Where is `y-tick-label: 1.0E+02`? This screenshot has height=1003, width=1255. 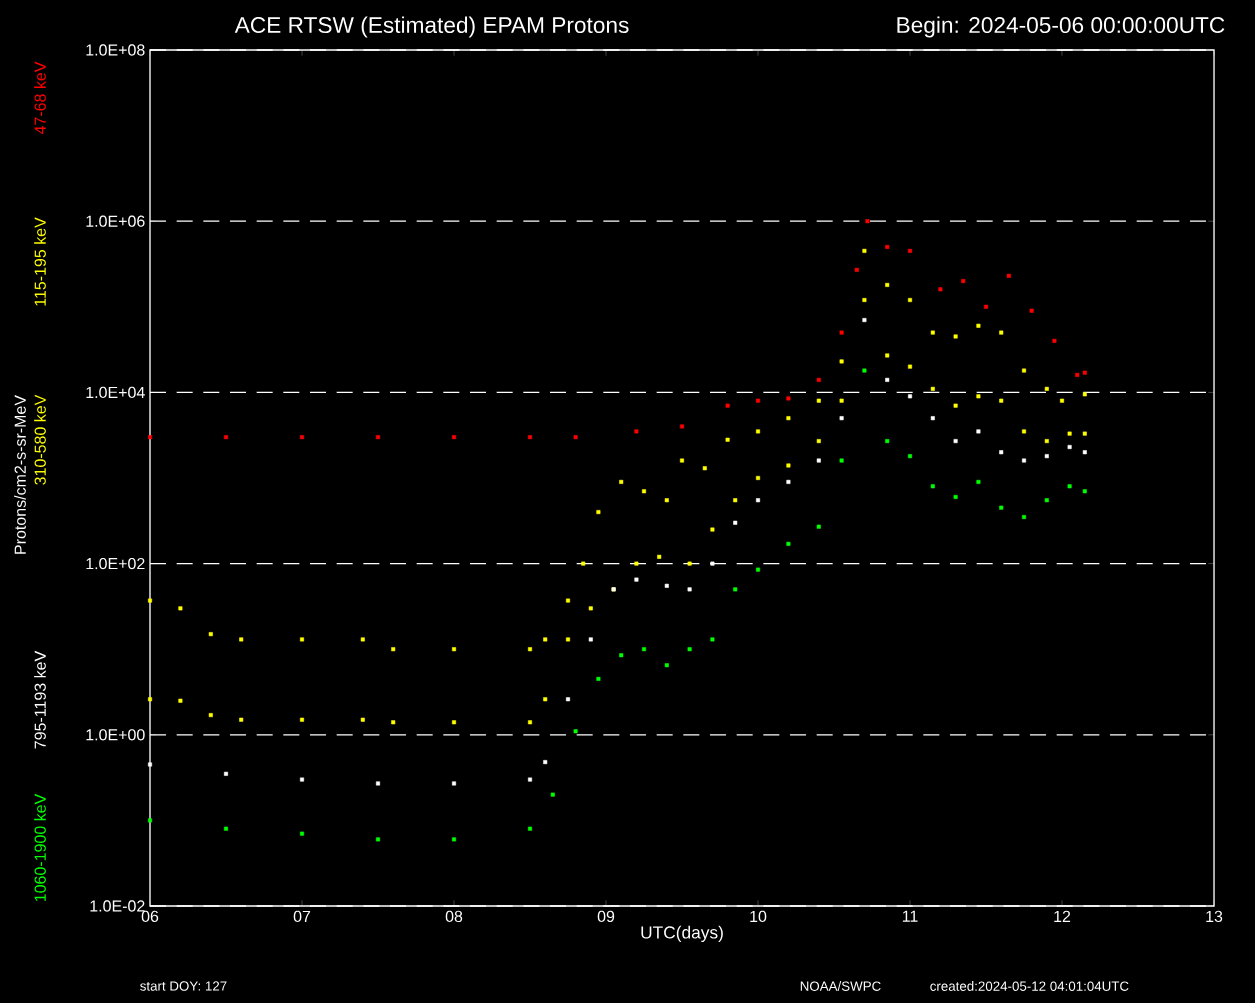
y-tick-label: 1.0E+02 is located at coordinates (115, 563).